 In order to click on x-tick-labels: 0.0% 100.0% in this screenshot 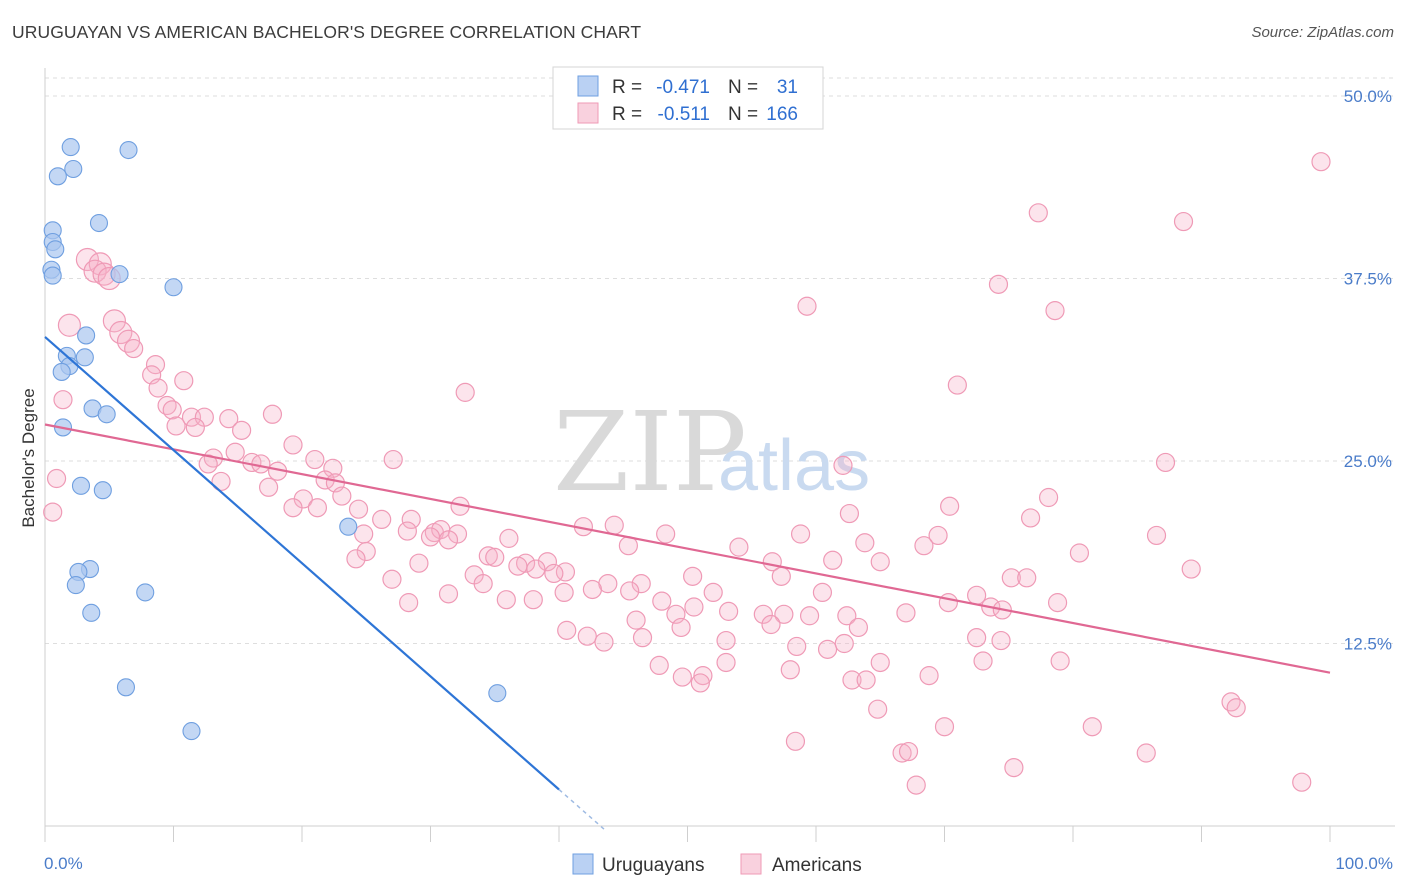, I will do `click(718, 863)`.